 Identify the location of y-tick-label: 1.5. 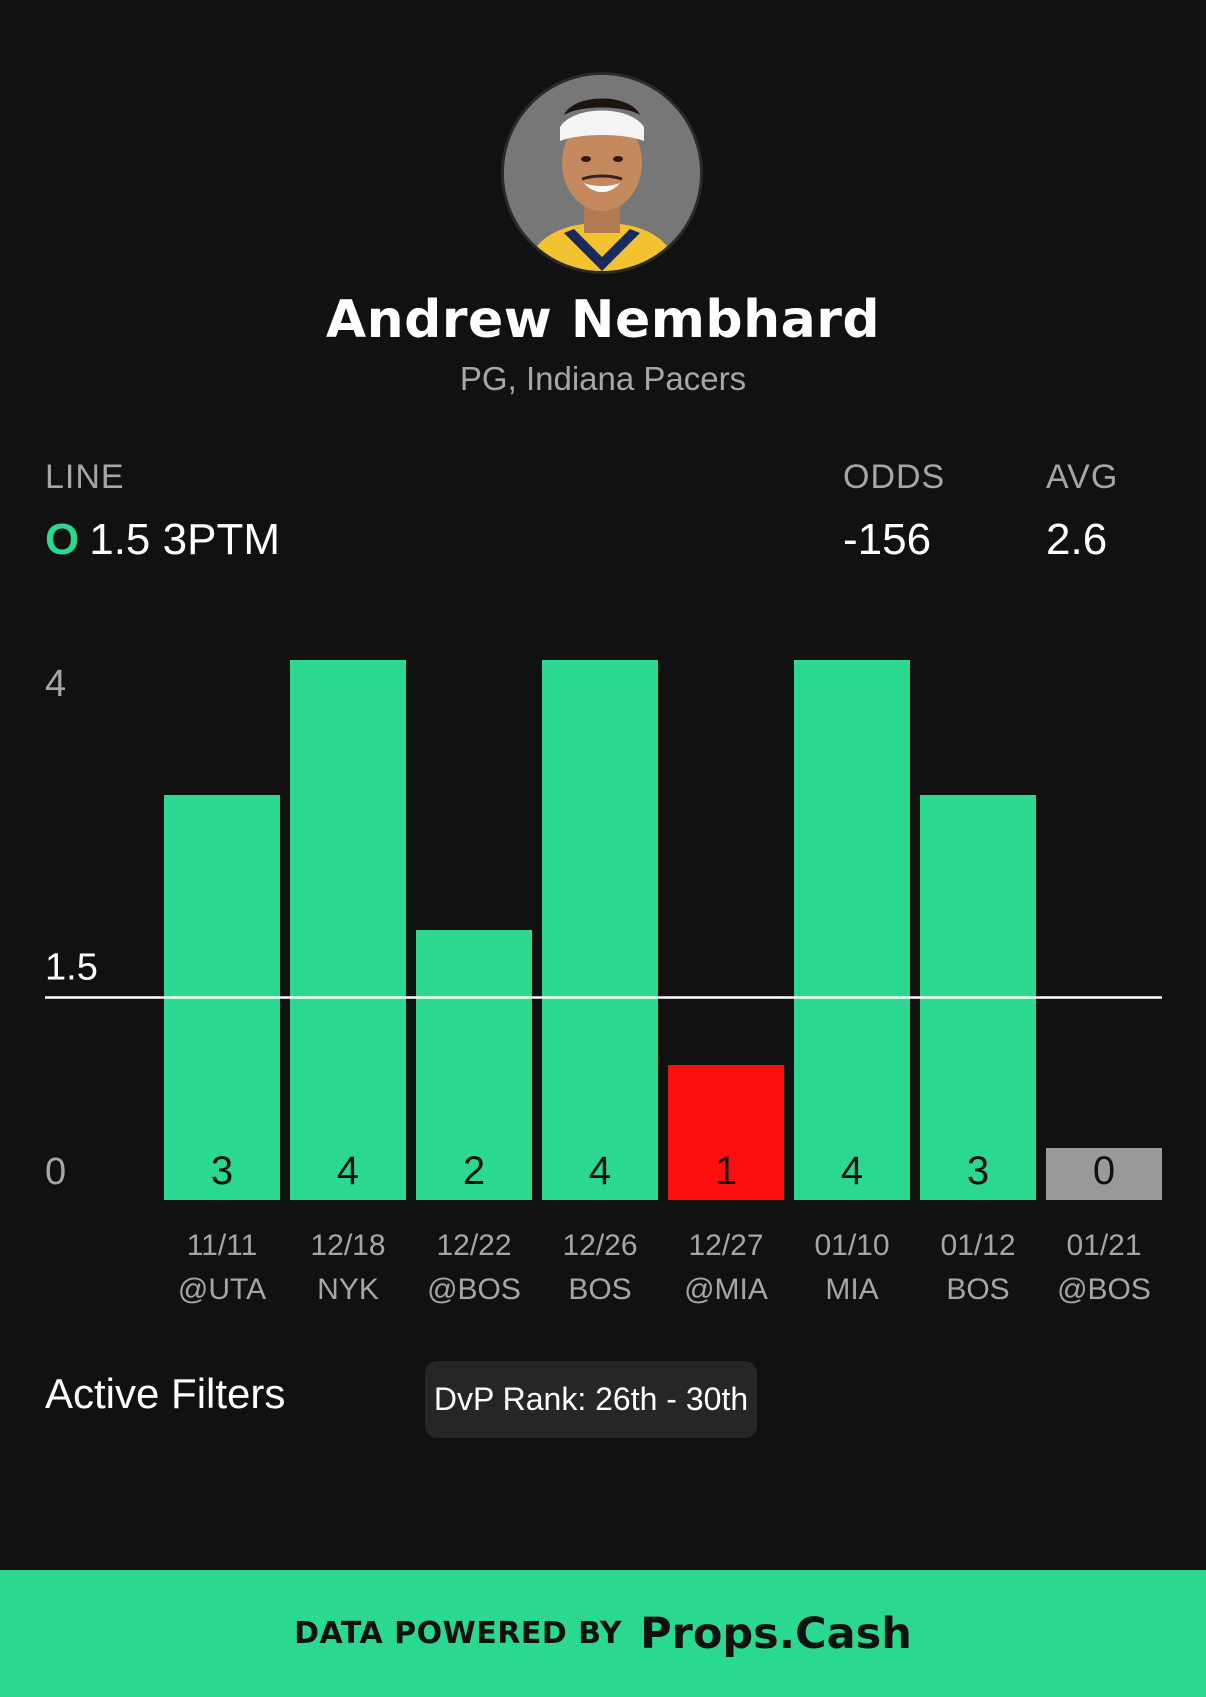
(71, 968).